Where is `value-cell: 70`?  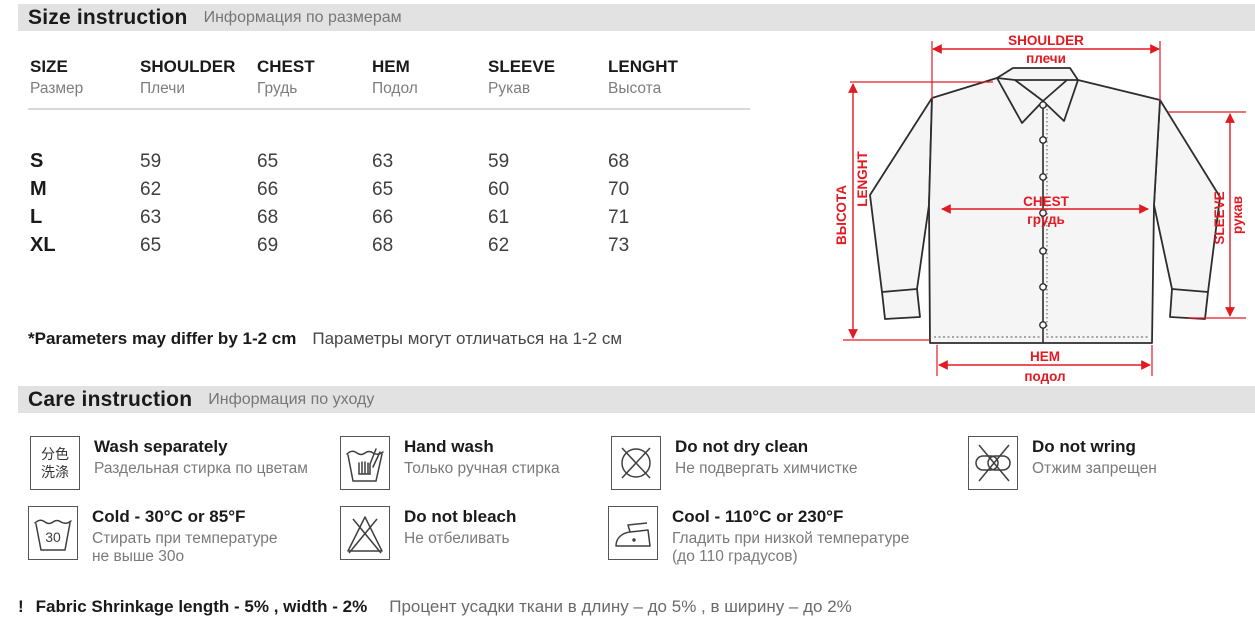
value-cell: 70 is located at coordinates (619, 189).